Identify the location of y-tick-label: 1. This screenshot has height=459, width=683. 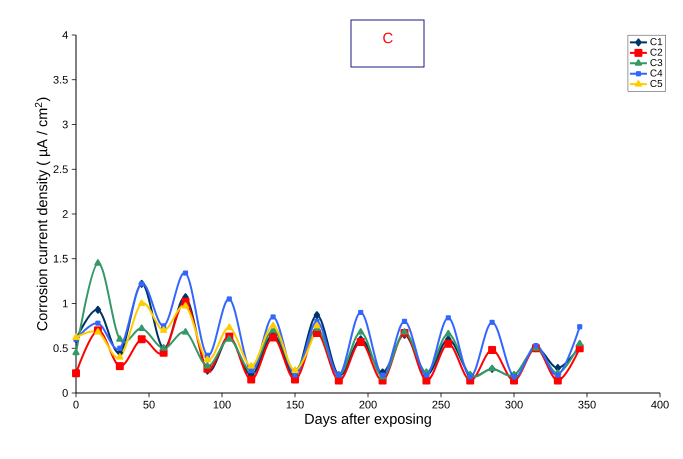
(65, 304).